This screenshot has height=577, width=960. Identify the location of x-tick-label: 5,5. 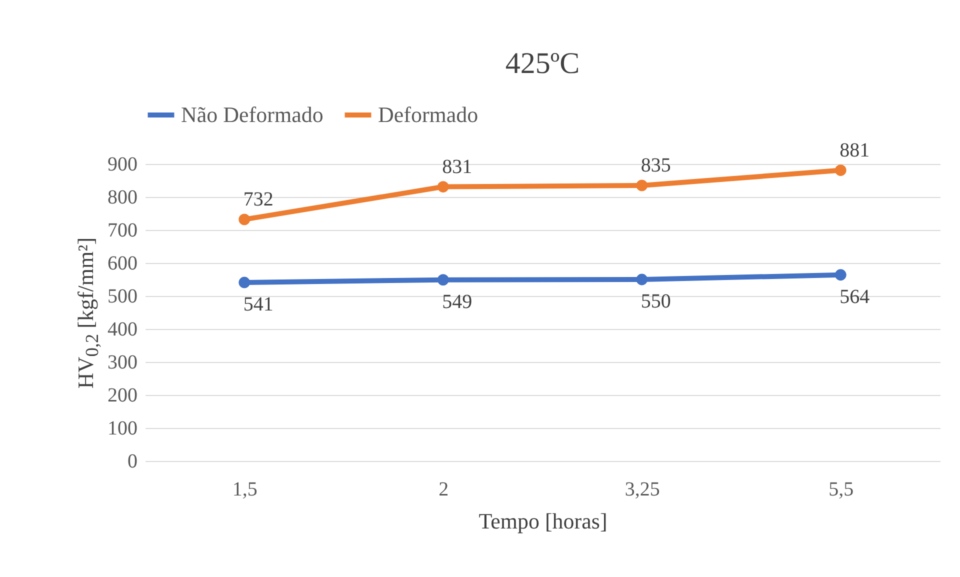
(841, 489).